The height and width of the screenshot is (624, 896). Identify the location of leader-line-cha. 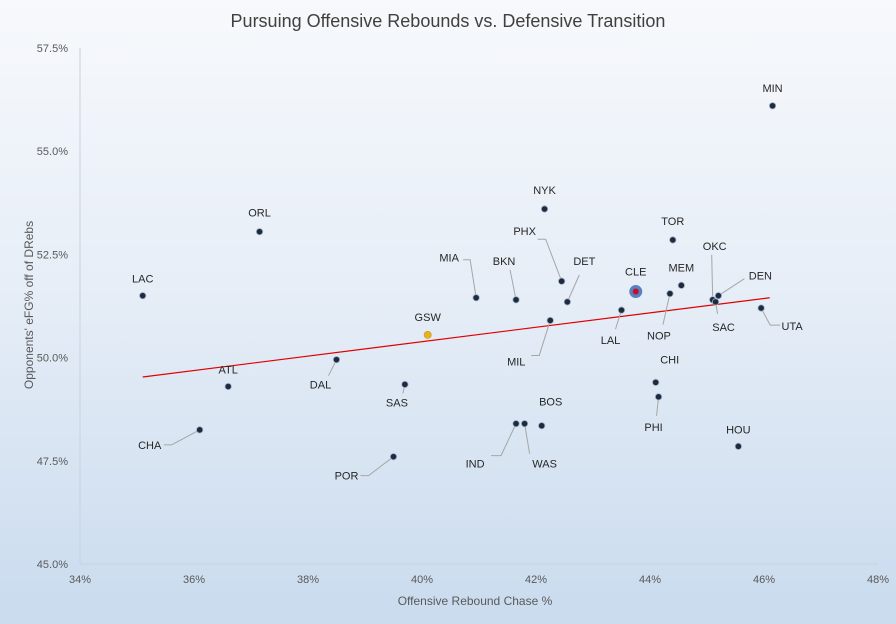
(181, 437).